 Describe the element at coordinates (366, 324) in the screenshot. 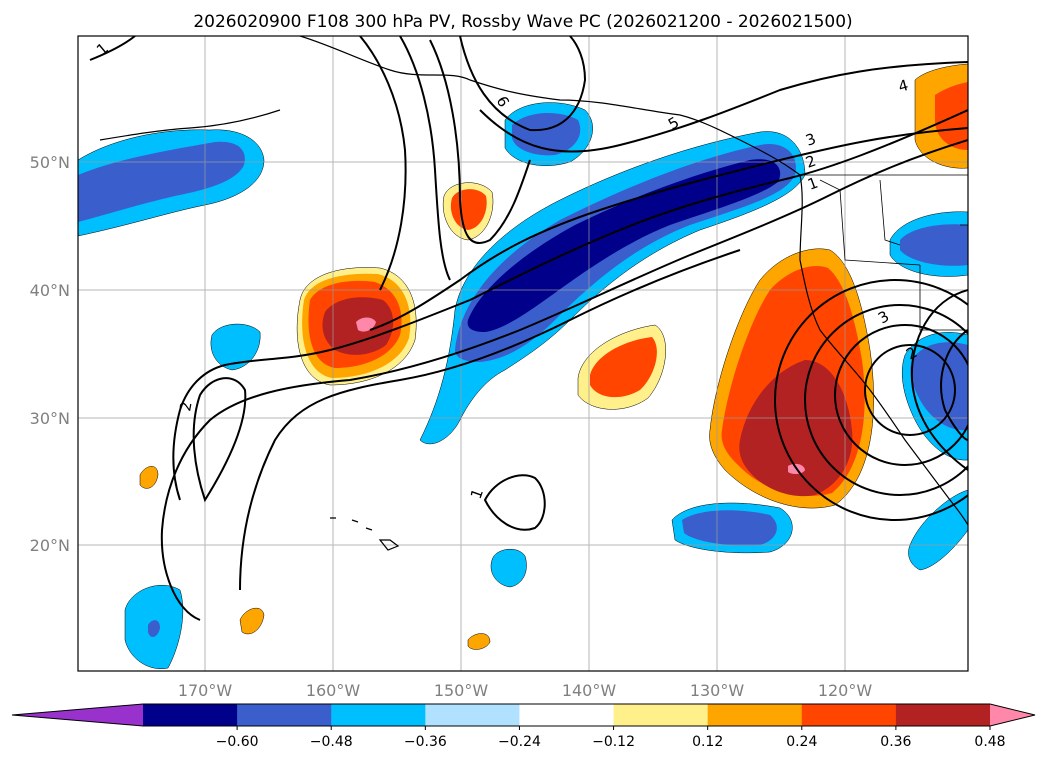

I see `positive-anomaly-central-peak` at that location.